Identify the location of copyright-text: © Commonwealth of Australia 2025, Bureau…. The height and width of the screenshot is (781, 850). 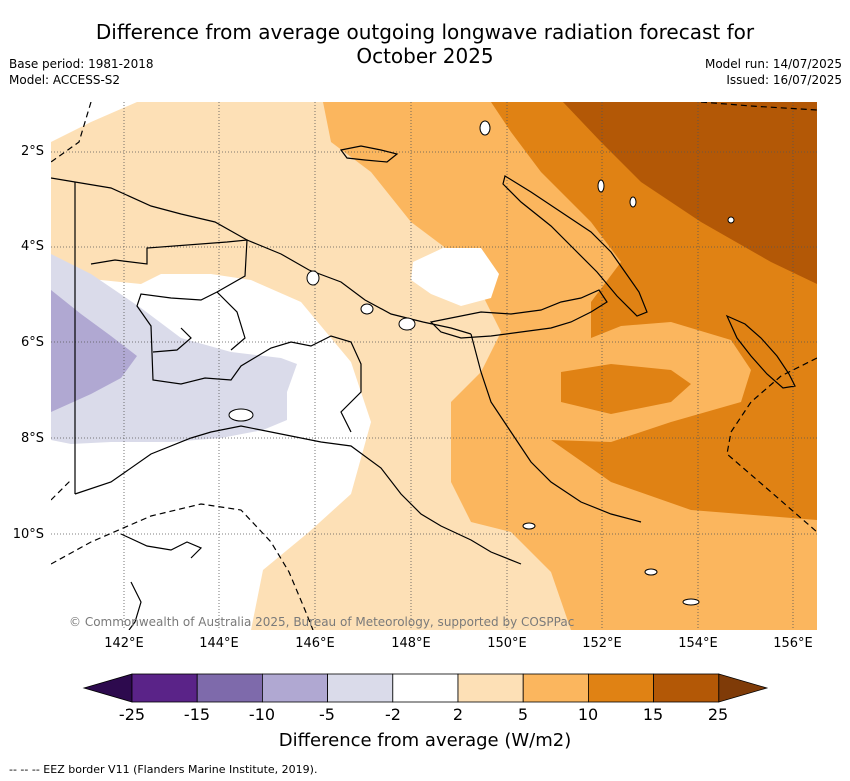
(321, 622).